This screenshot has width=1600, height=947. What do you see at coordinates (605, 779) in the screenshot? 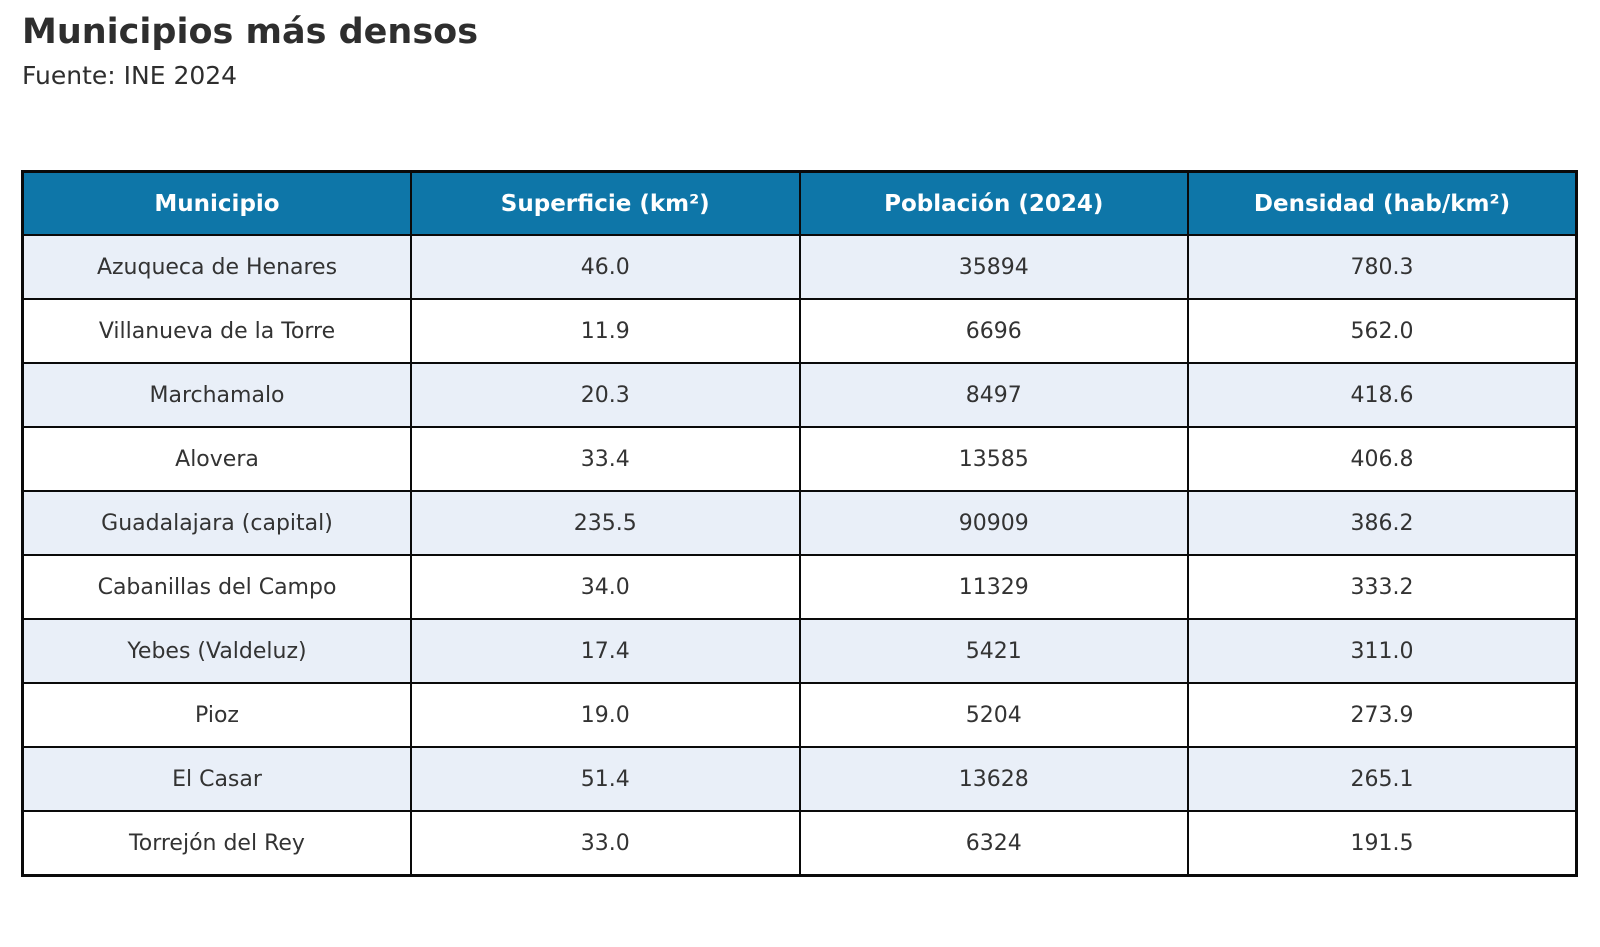
I see `cell-superficie: 51.4` at bounding box center [605, 779].